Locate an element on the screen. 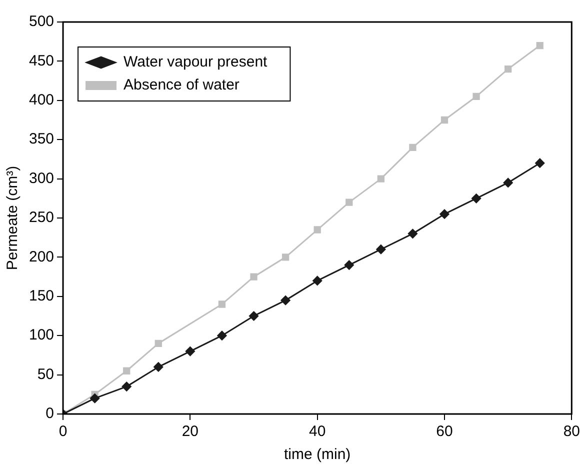 The height and width of the screenshot is (466, 583). x-tick-label: 80 is located at coordinates (571, 431).